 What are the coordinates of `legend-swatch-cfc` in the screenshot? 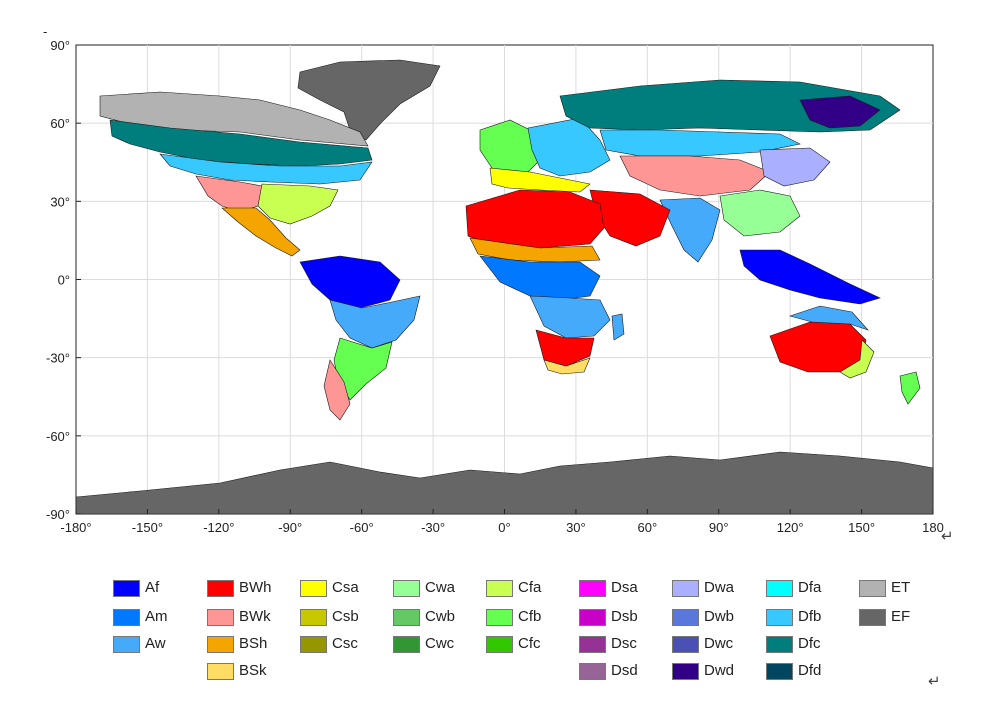 It's located at (499, 644).